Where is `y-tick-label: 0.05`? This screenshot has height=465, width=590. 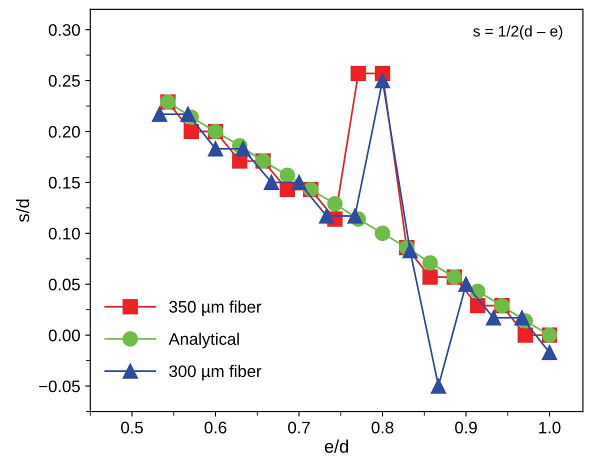
y-tick-label: 0.05 is located at coordinates (64, 284).